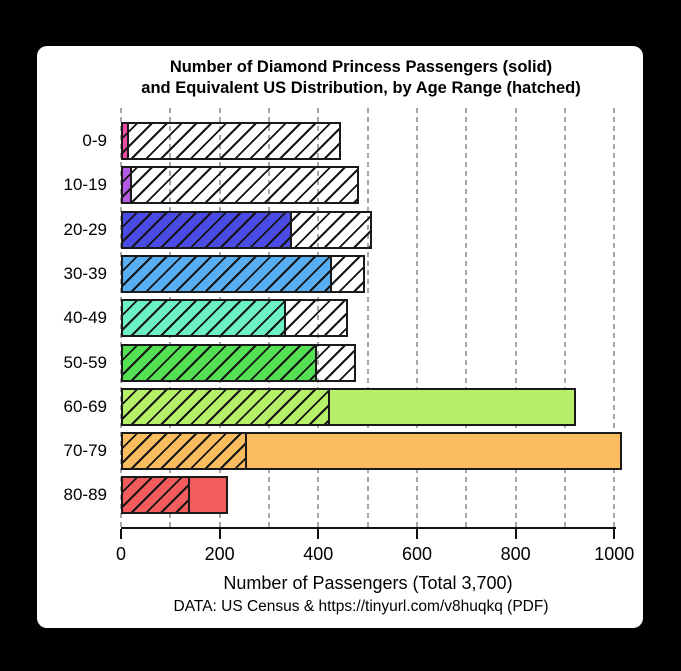 Image resolution: width=681 pixels, height=671 pixels. I want to click on x-tick-label: 1000, so click(614, 554).